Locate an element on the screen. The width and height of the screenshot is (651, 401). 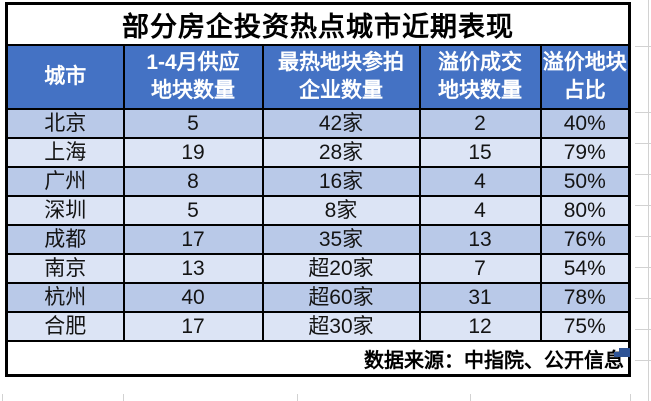
title-row: 部分房企投资热点城市近期表现 is located at coordinates (318, 24).